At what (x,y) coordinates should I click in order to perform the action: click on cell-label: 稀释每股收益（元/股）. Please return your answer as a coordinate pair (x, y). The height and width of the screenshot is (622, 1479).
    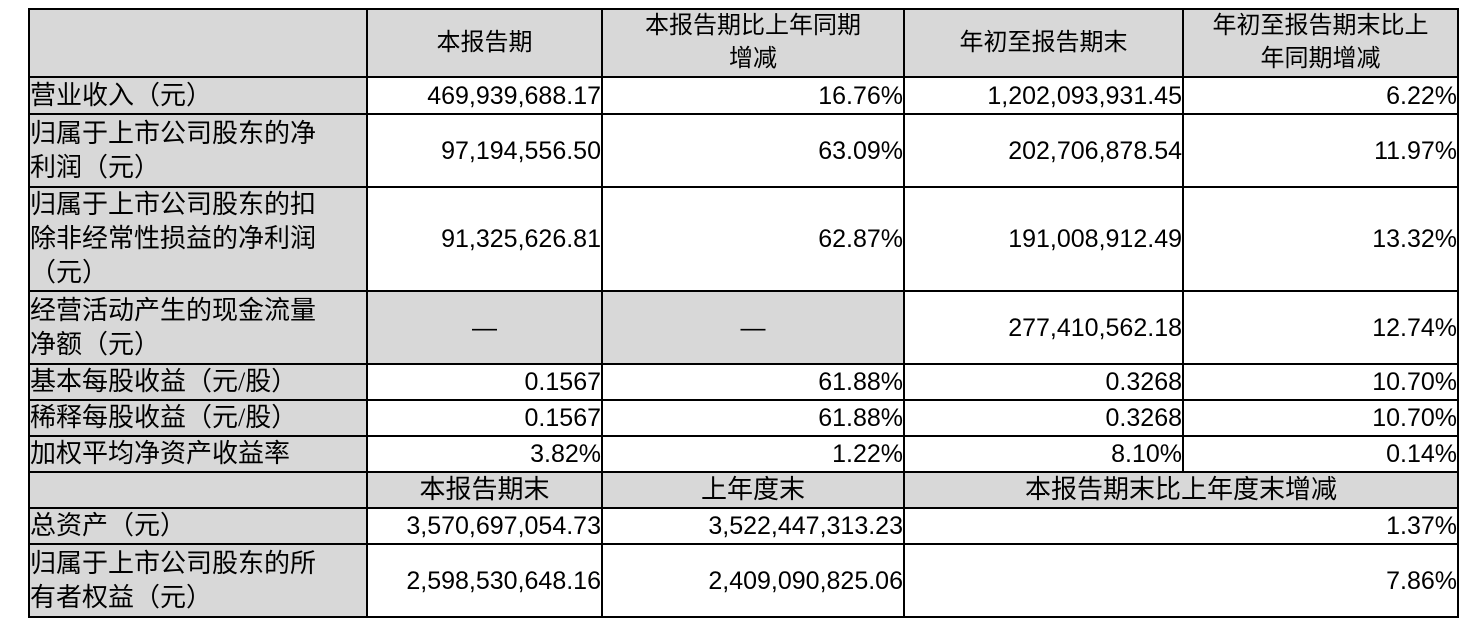
    Looking at the image, I should click on (198, 418).